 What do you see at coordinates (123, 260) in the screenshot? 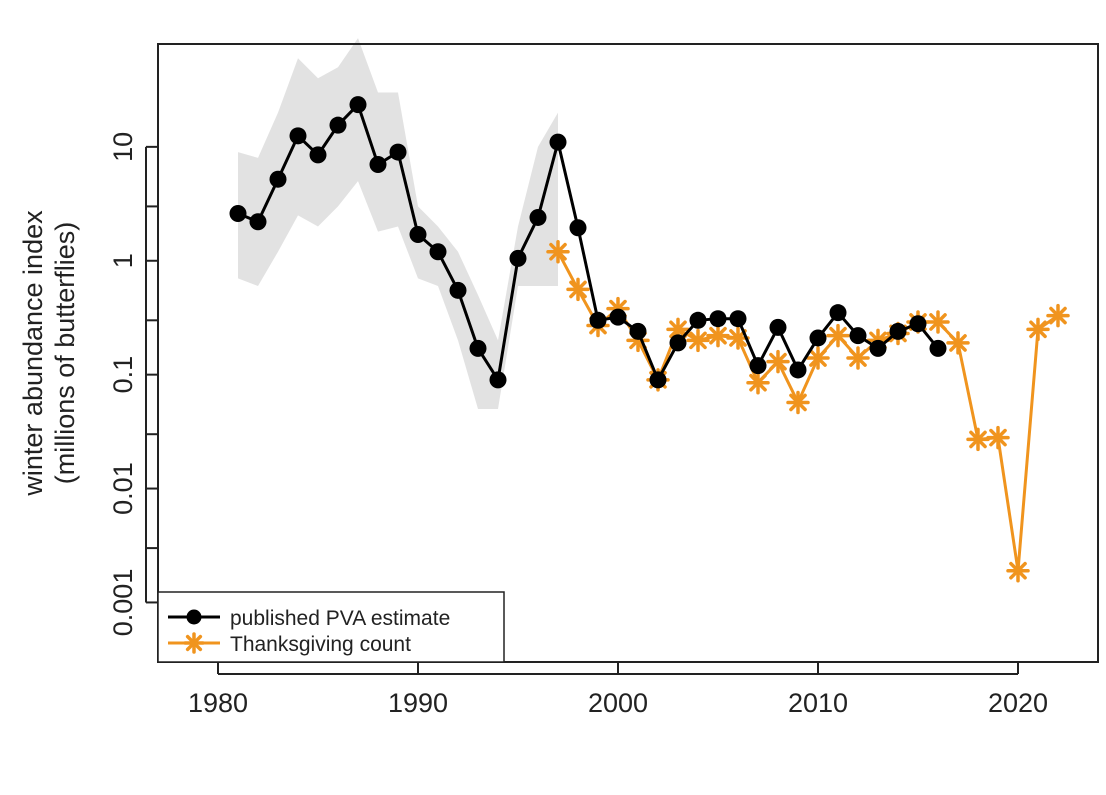
I see `y-tick-label: 1` at bounding box center [123, 260].